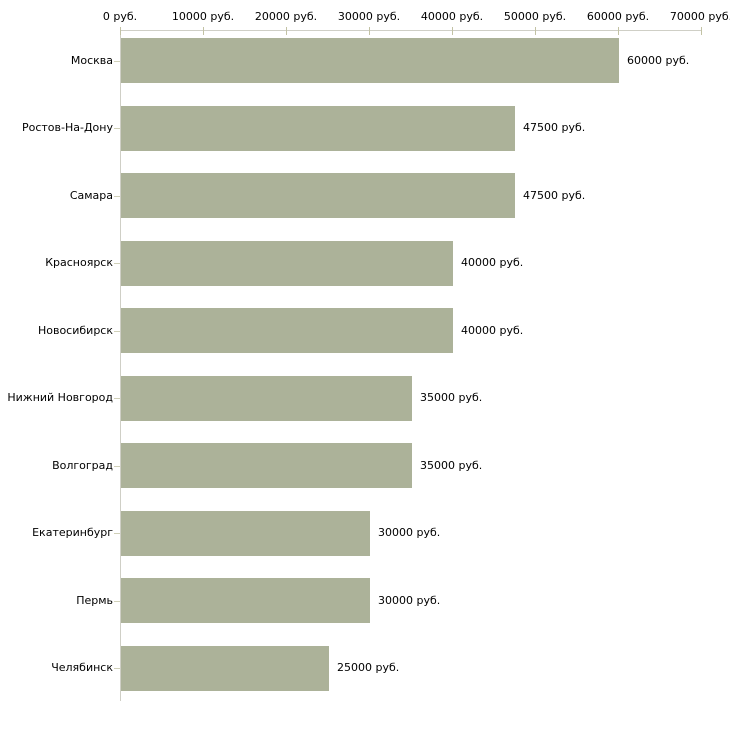  Describe the element at coordinates (369, 16) in the screenshot. I see `x-axis-tick-label: 30000 руб.` at that location.